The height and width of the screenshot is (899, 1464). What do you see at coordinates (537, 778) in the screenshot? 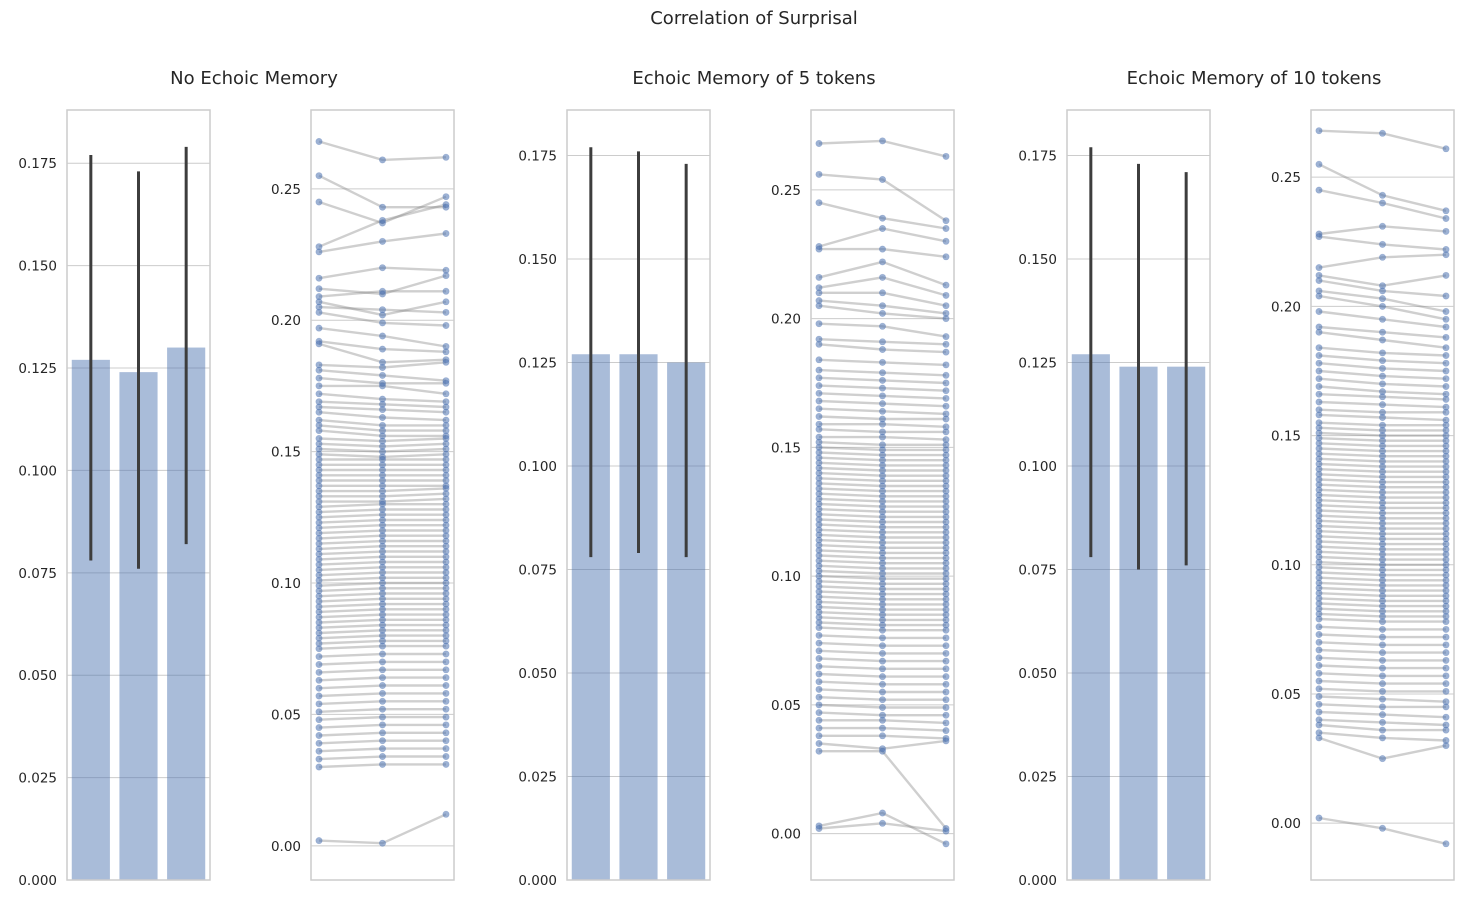
I see `y-tick-label: 0.025` at bounding box center [537, 778].